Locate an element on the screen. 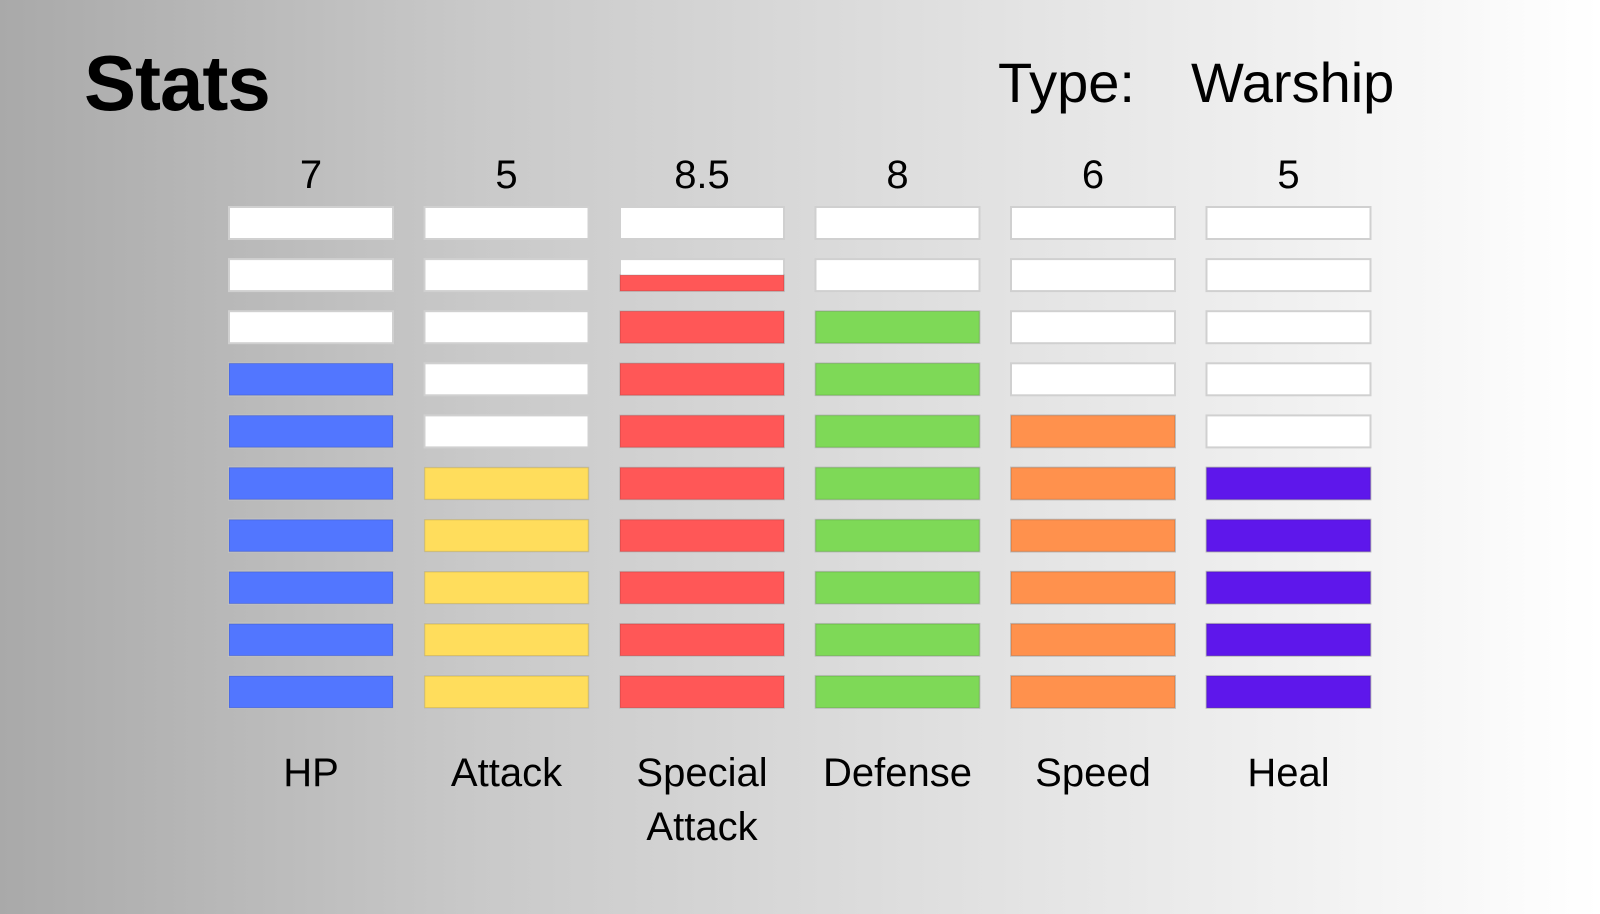  type-value: Warship is located at coordinates (1293, 82).